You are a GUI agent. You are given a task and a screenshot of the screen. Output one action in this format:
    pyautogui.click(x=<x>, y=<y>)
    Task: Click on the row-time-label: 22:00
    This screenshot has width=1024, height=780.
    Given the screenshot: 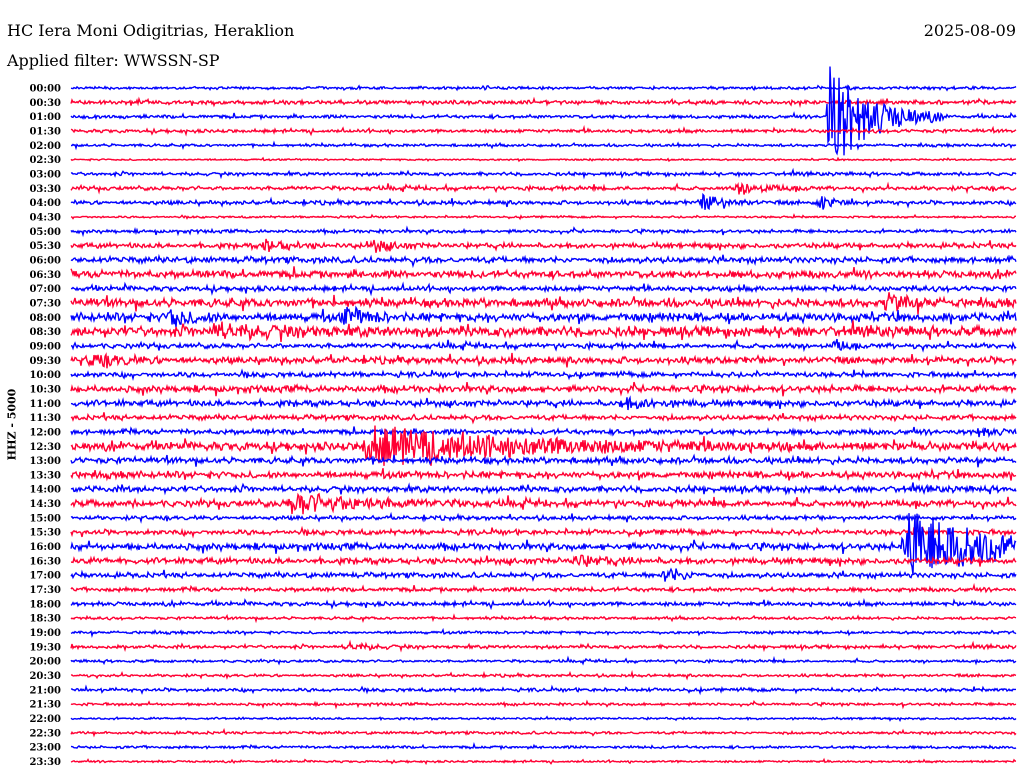 What is the action you would take?
    pyautogui.click(x=45, y=719)
    